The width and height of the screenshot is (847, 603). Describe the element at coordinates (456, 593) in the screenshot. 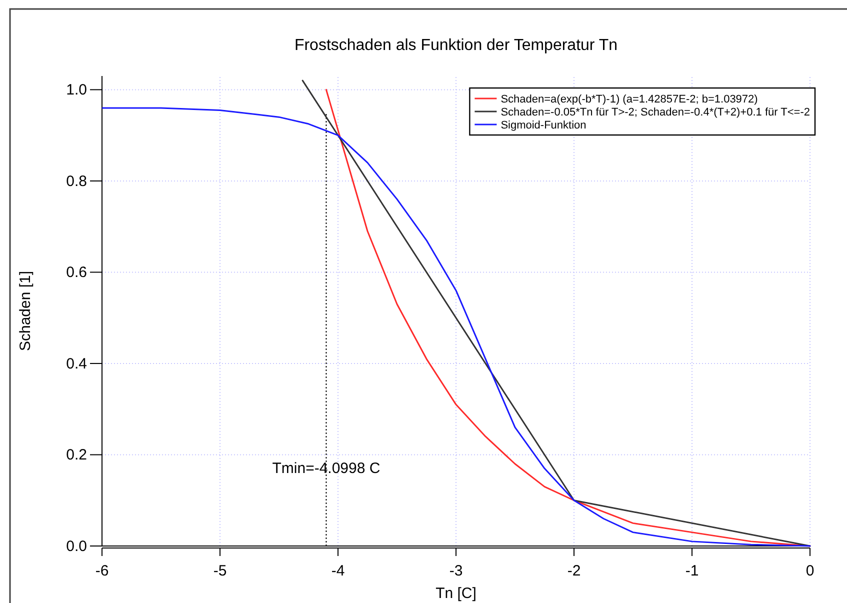

I see `x-axis-title: Tn [C]` at that location.